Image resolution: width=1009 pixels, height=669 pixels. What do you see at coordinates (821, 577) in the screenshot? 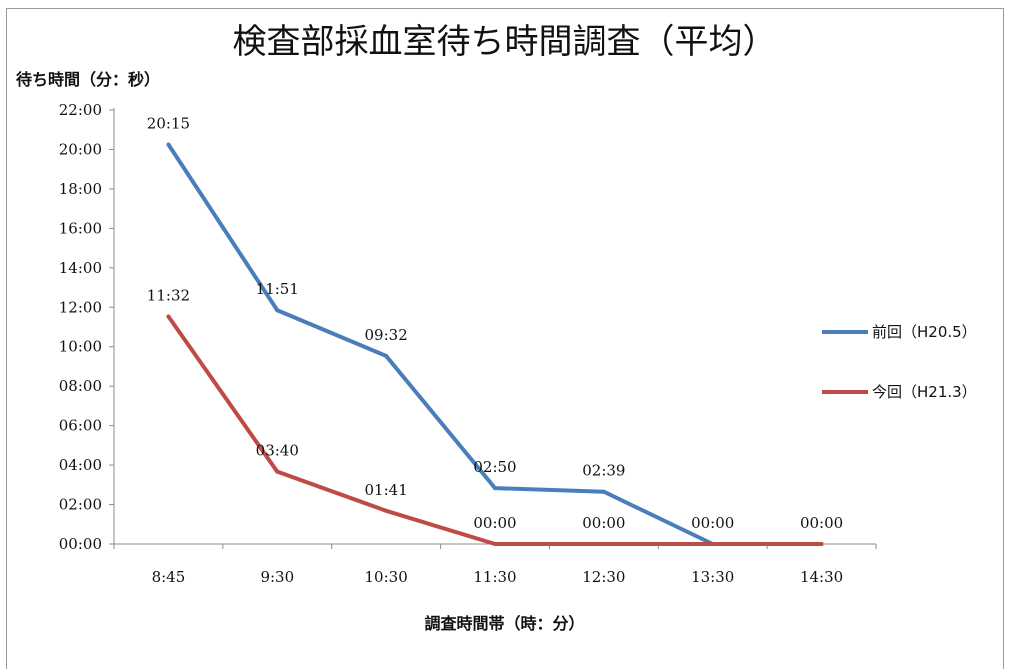
I see `x-tick-label: 14:30` at bounding box center [821, 577].